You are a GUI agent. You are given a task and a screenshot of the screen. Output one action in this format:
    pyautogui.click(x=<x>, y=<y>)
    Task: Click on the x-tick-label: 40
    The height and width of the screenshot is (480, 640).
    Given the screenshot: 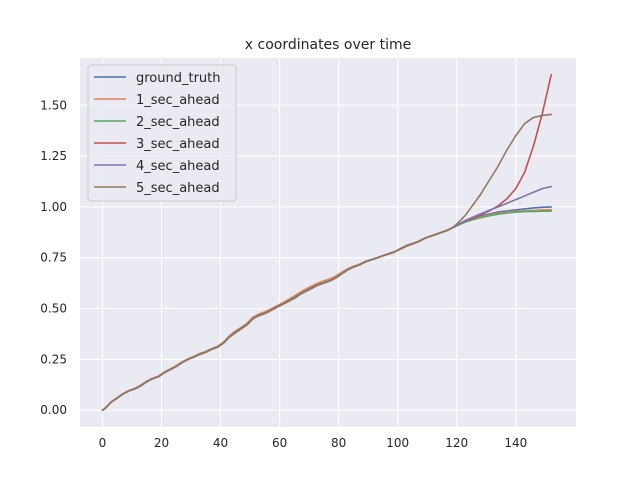 What is the action you would take?
    pyautogui.click(x=220, y=443)
    